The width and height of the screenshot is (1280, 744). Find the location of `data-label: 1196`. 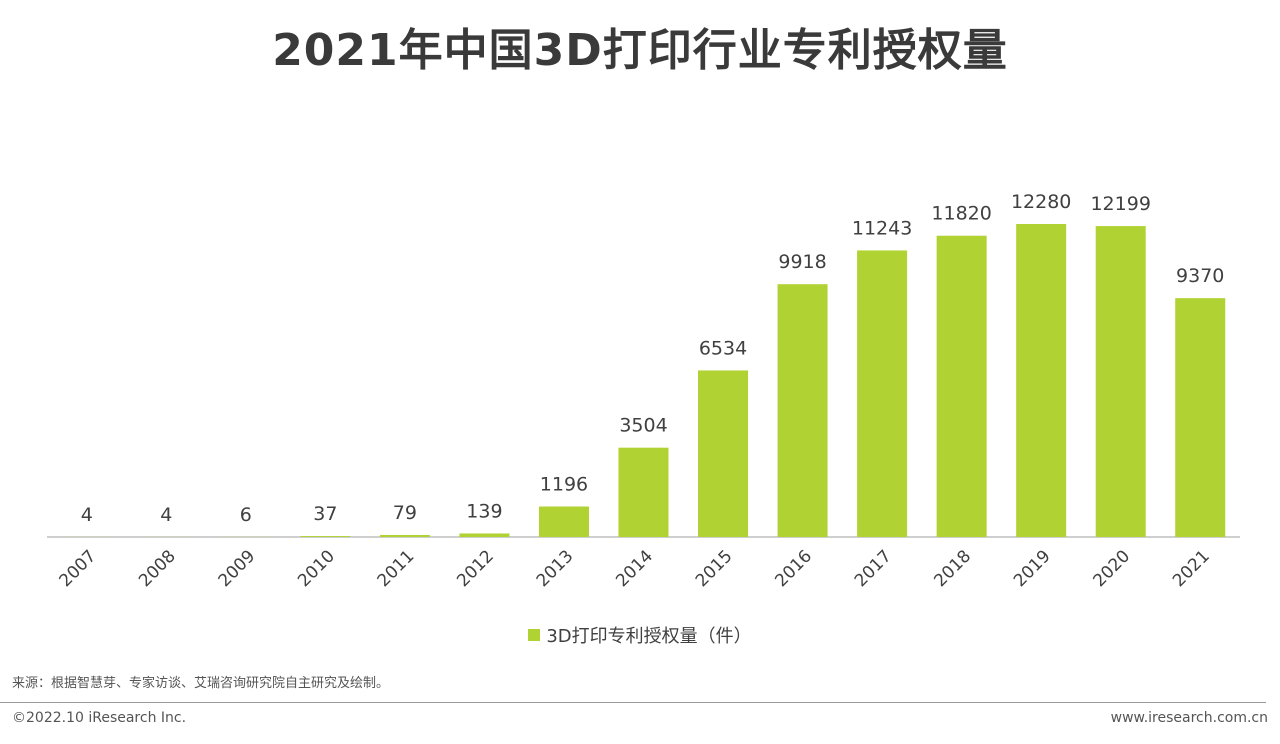

data-label: 1196 is located at coordinates (564, 485).